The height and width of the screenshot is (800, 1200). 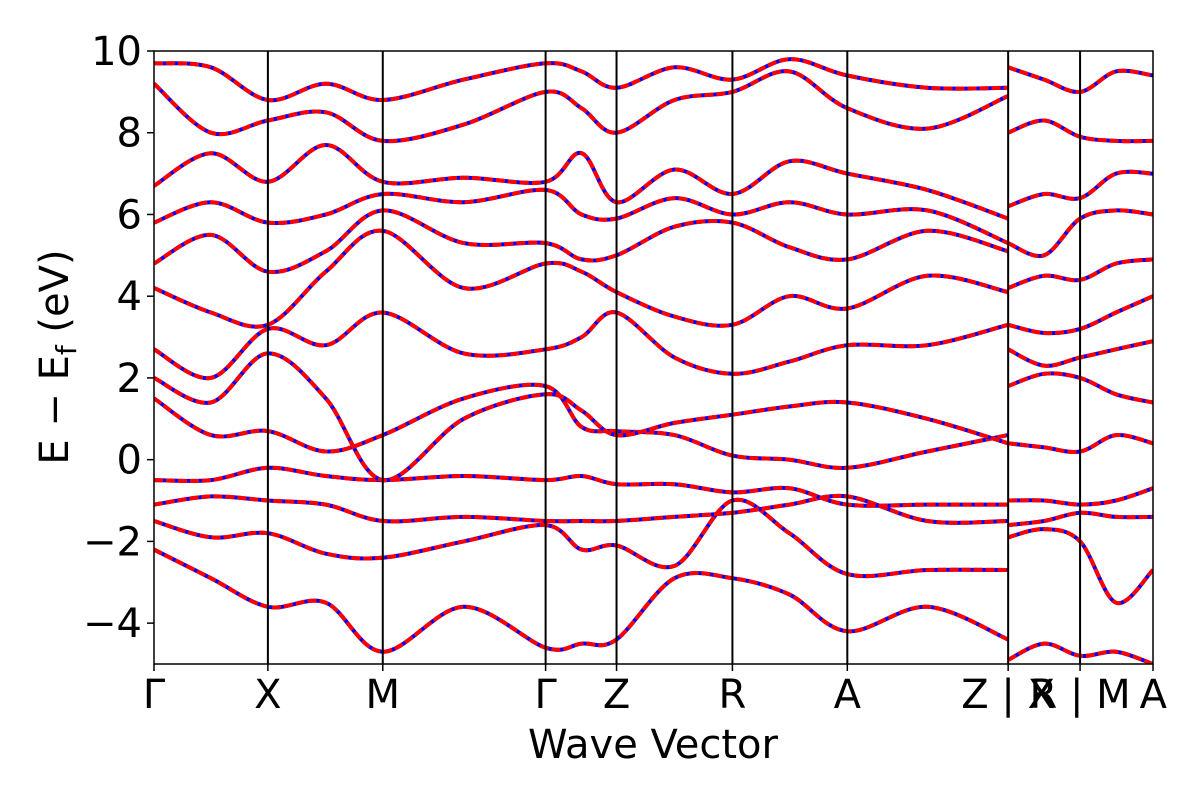 I want to click on y-tick-label-6: 8, so click(x=129, y=134).